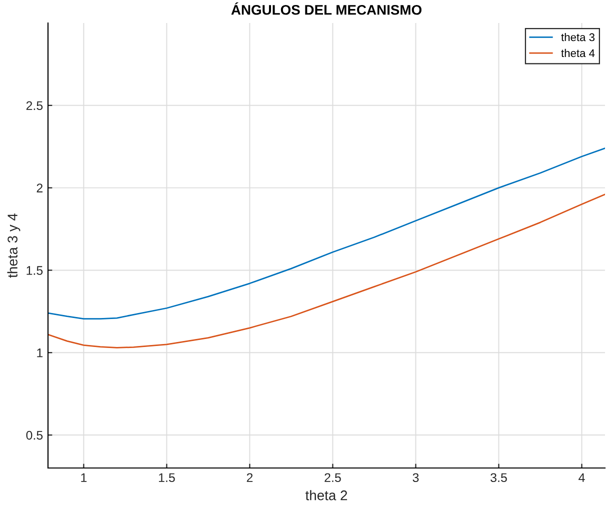  I want to click on y-tick-label: 1, so click(40, 353).